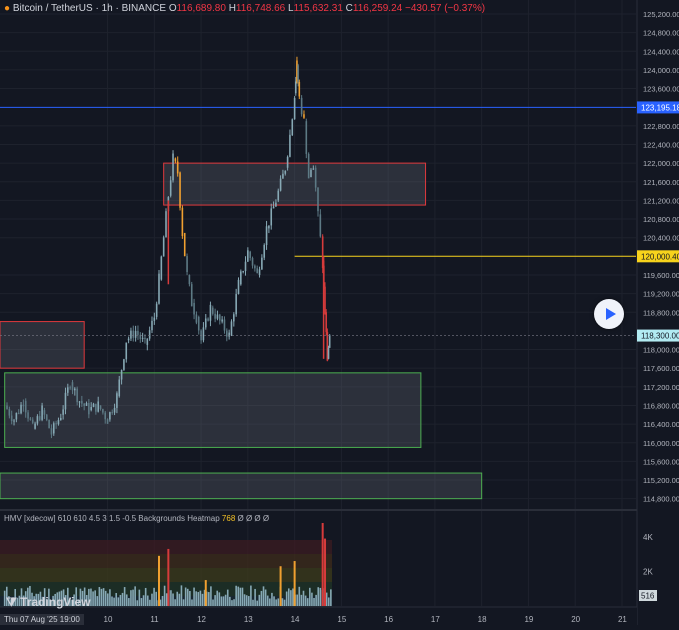  What do you see at coordinates (661, 387) in the screenshot?
I see `price-tick-label: 117,200.00` at bounding box center [661, 387].